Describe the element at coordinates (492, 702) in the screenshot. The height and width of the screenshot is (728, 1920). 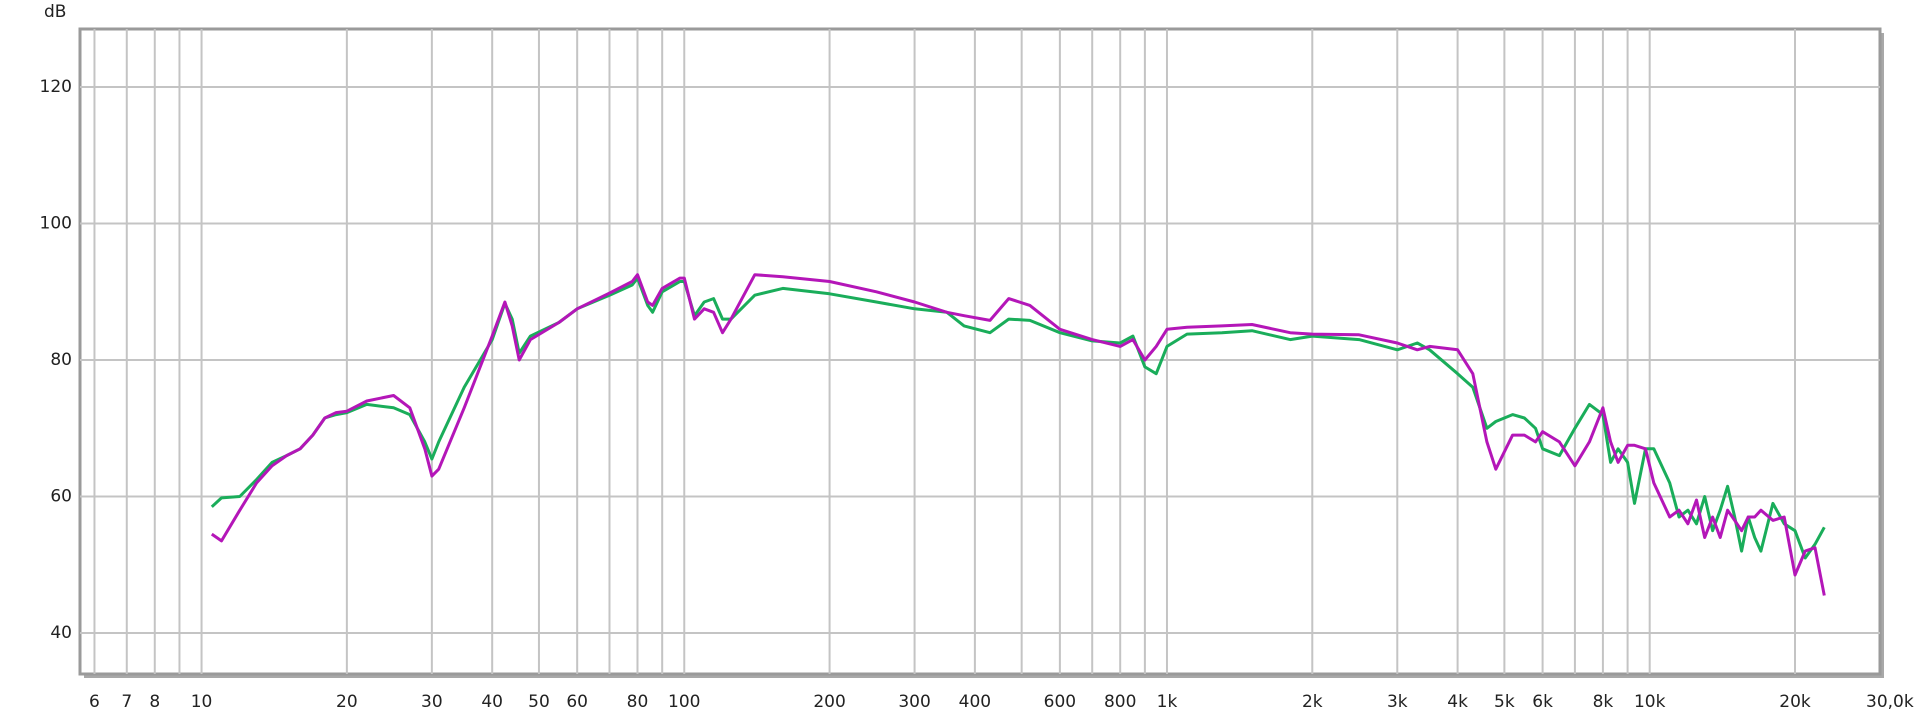
I see `x-tick-label: 40` at that location.